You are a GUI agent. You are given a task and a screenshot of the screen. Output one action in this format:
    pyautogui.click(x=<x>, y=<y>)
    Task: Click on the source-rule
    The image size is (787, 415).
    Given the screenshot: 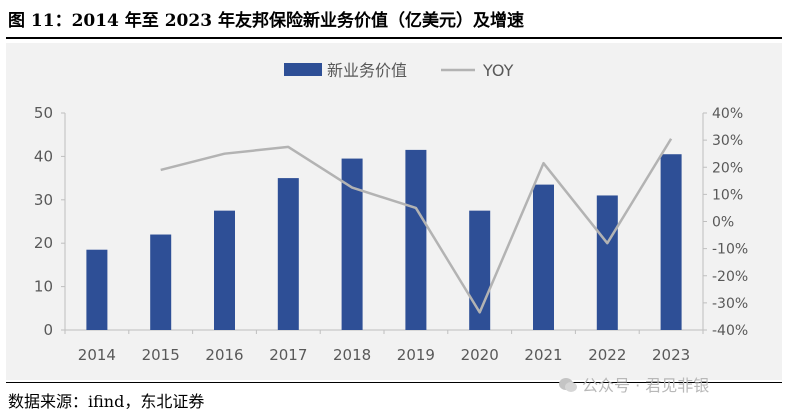 What is the action you would take?
    pyautogui.click(x=394, y=382)
    